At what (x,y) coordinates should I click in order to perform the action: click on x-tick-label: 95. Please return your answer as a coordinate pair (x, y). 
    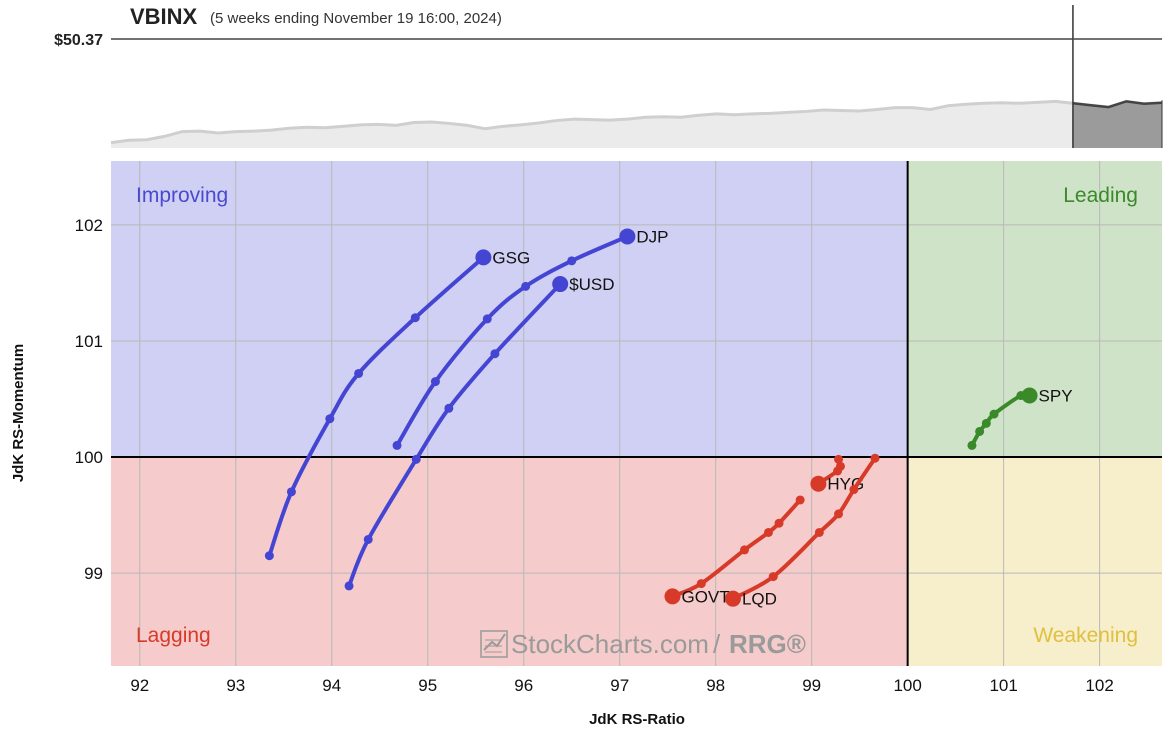
    Looking at the image, I should click on (427, 685).